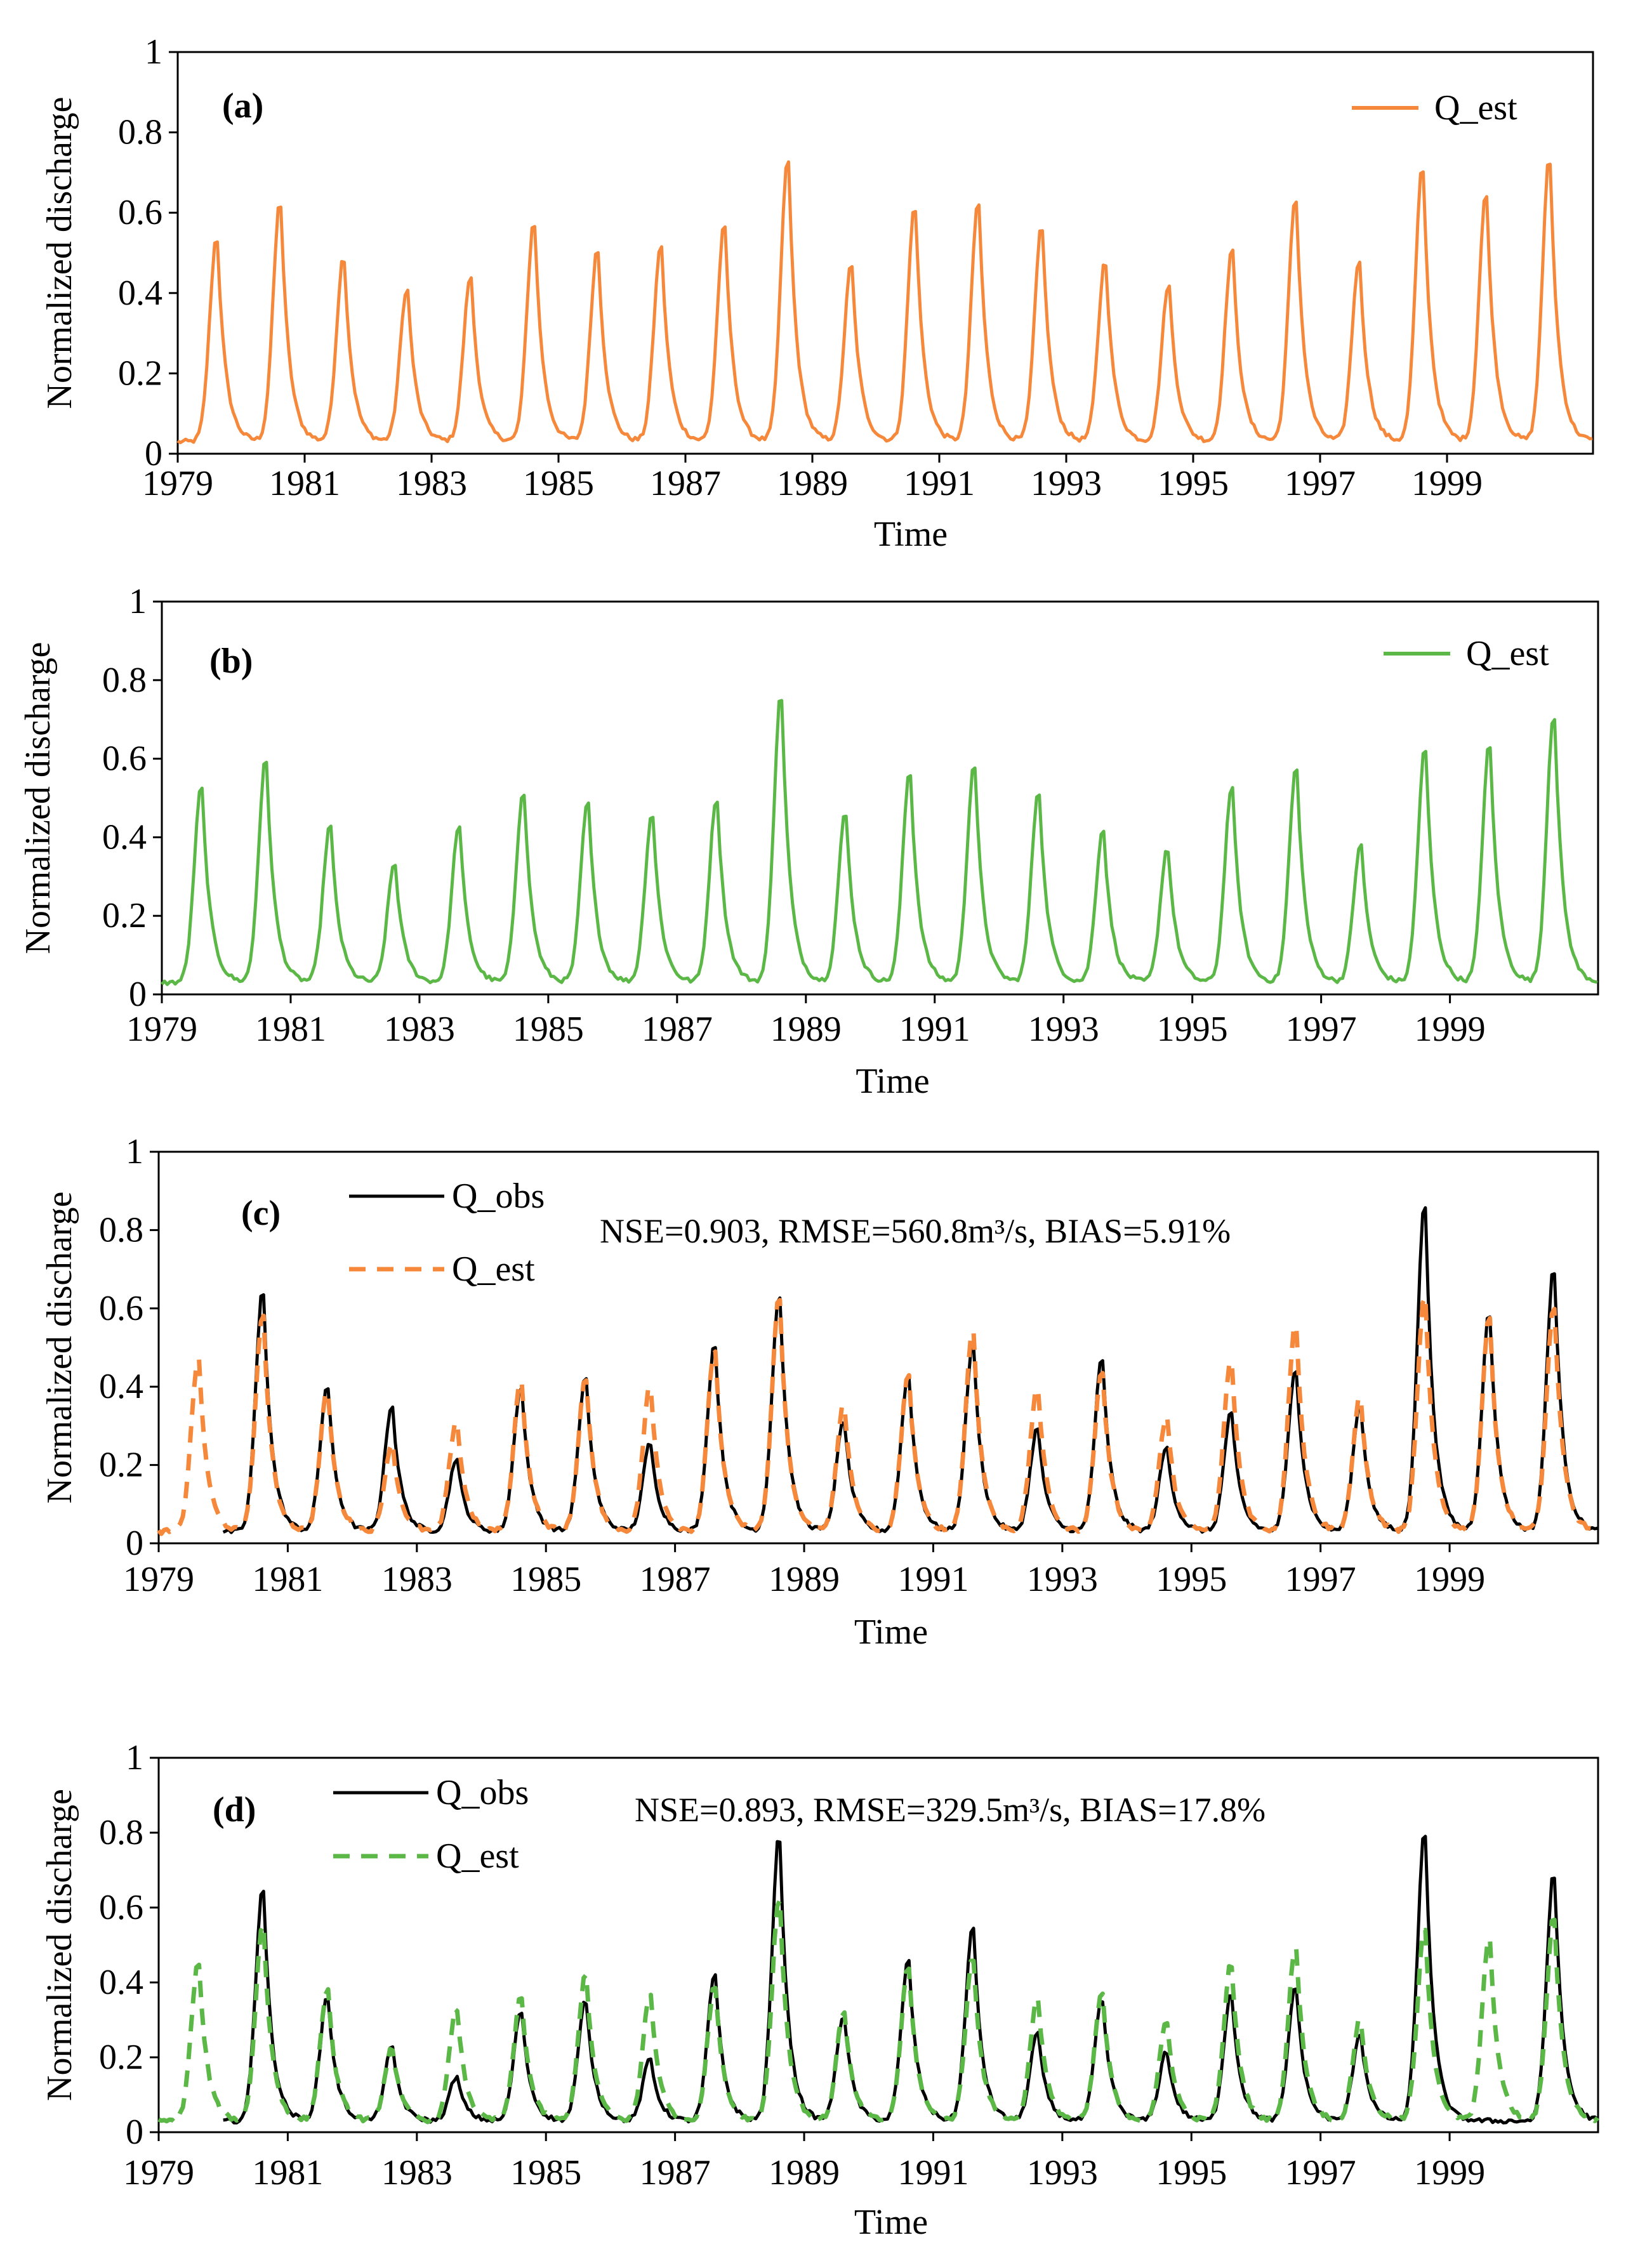  Describe the element at coordinates (915, 1231) in the screenshot. I see `metrics-annotation: NSE=0.903, RMSE=560.8m³/s, BIAS=5.91%` at that location.